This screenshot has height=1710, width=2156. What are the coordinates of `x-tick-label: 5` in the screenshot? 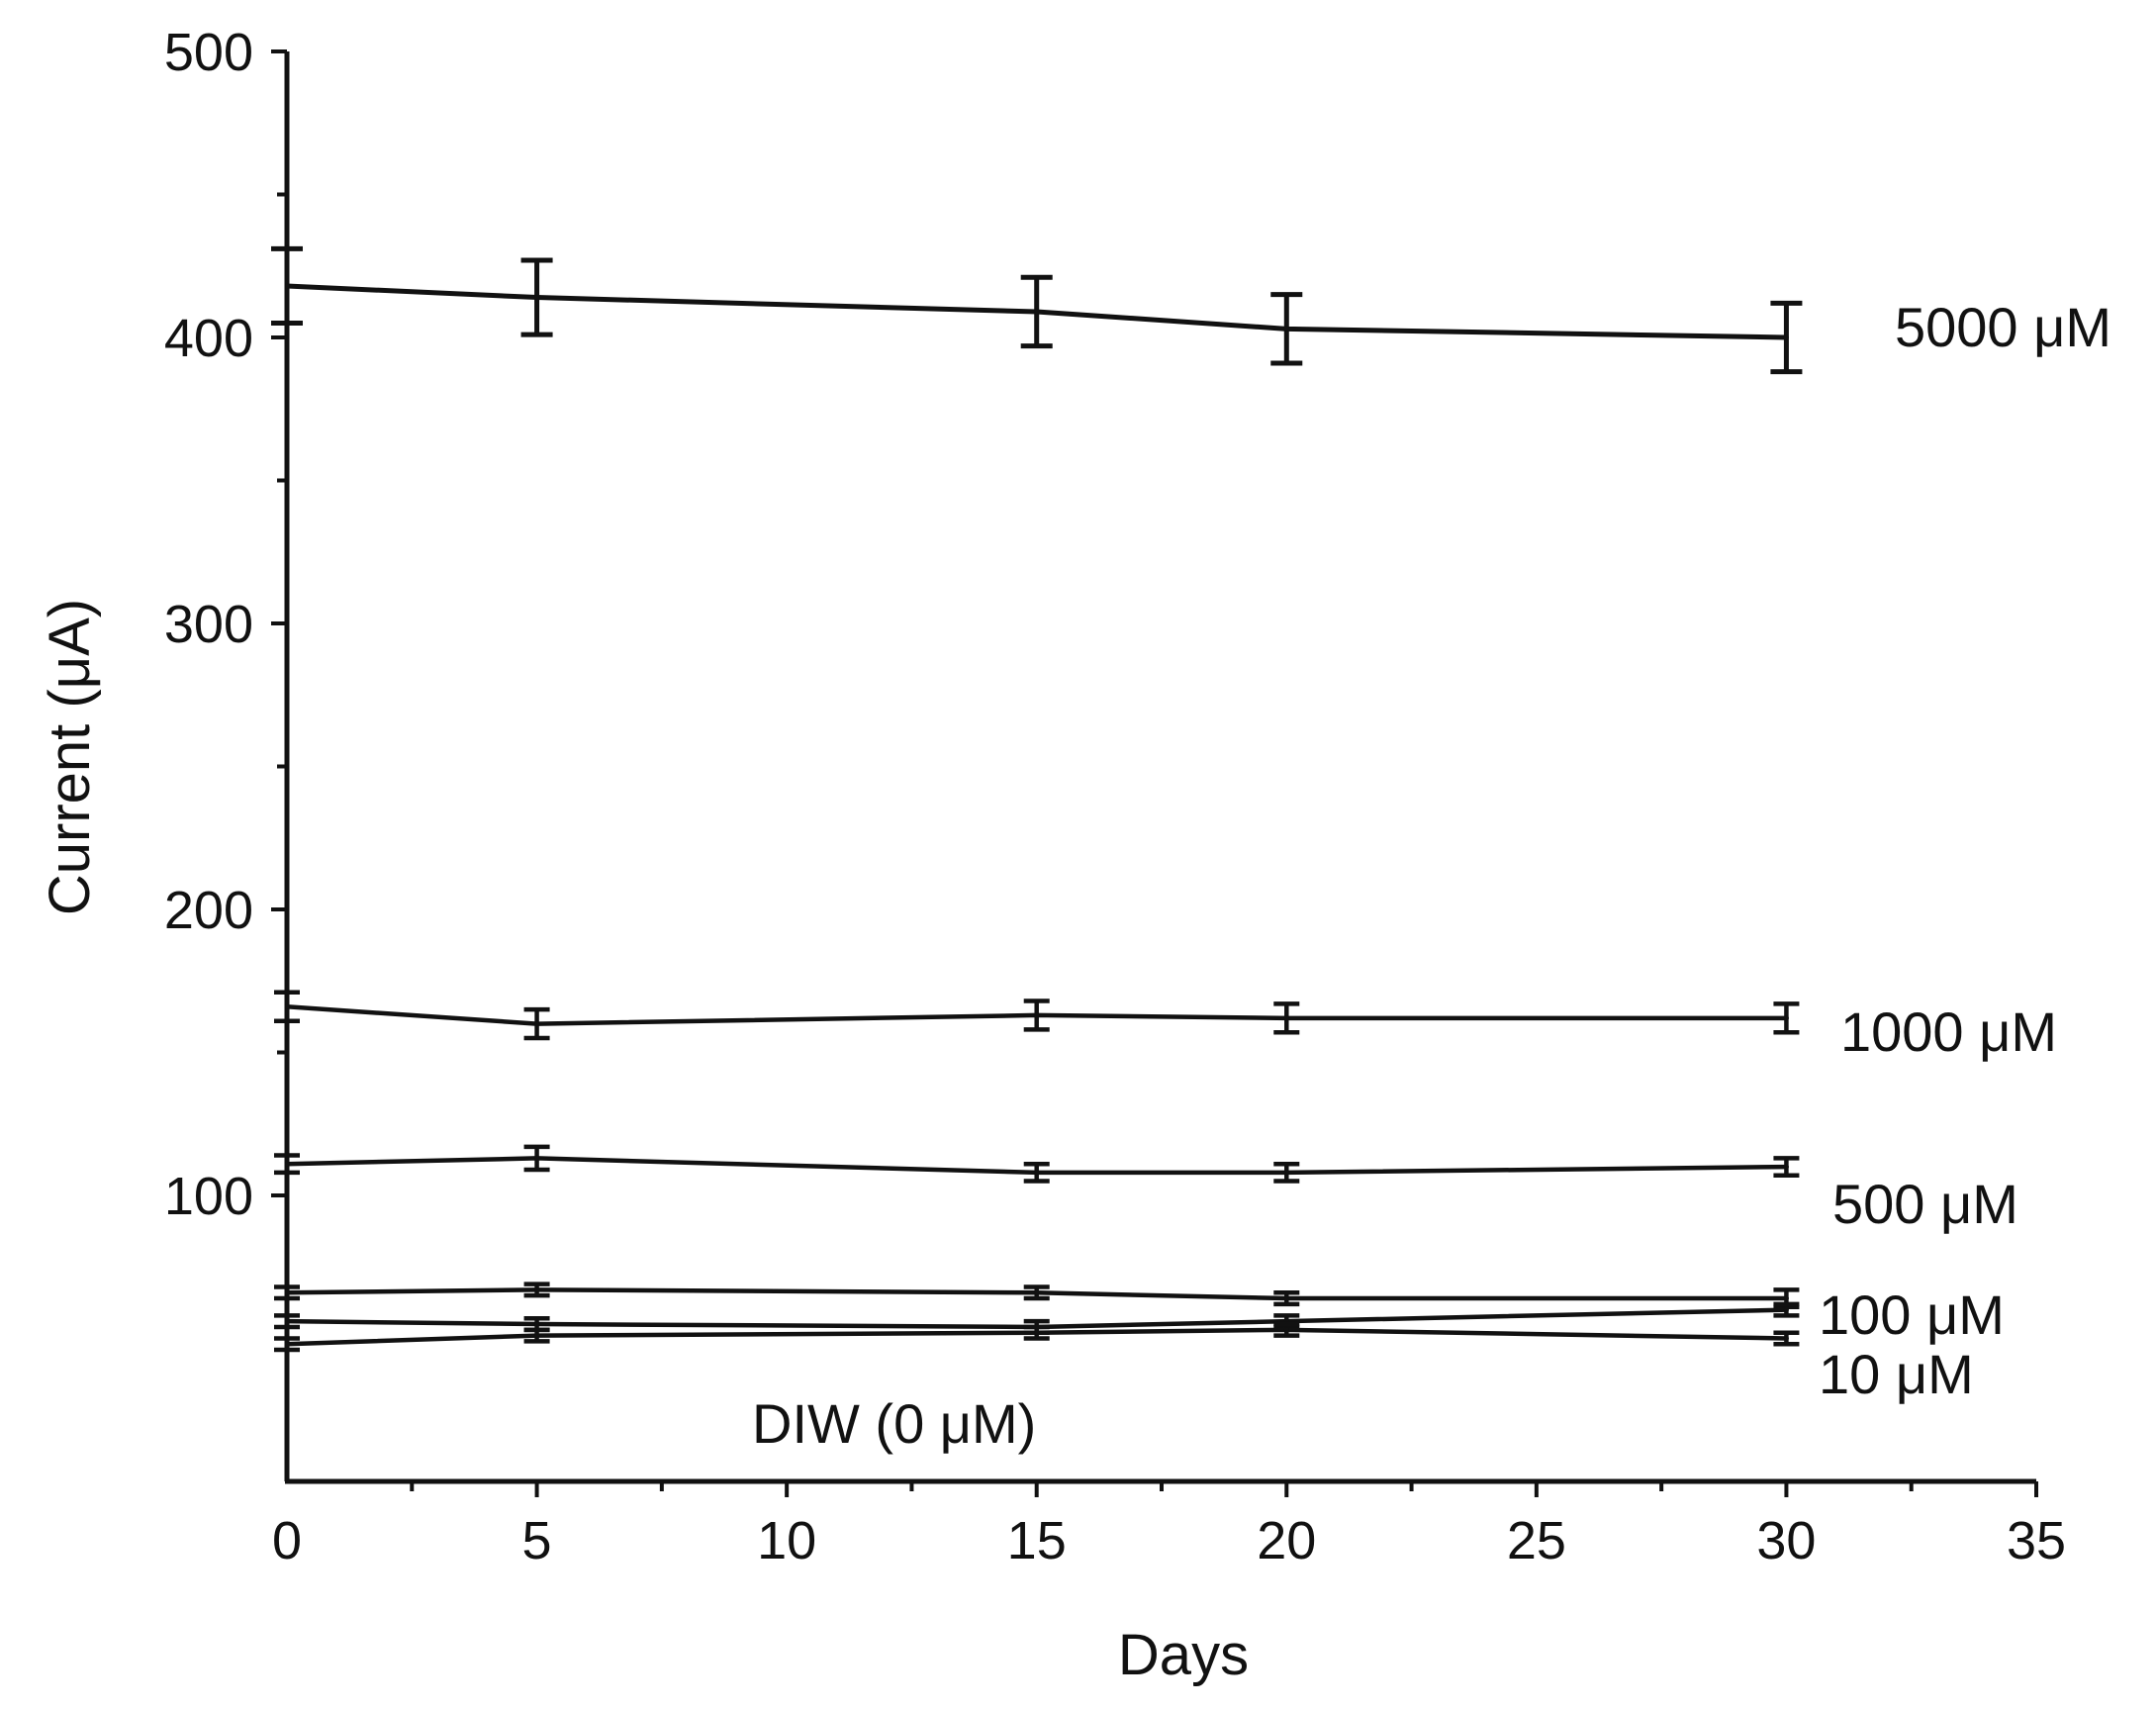 It's located at (537, 1540).